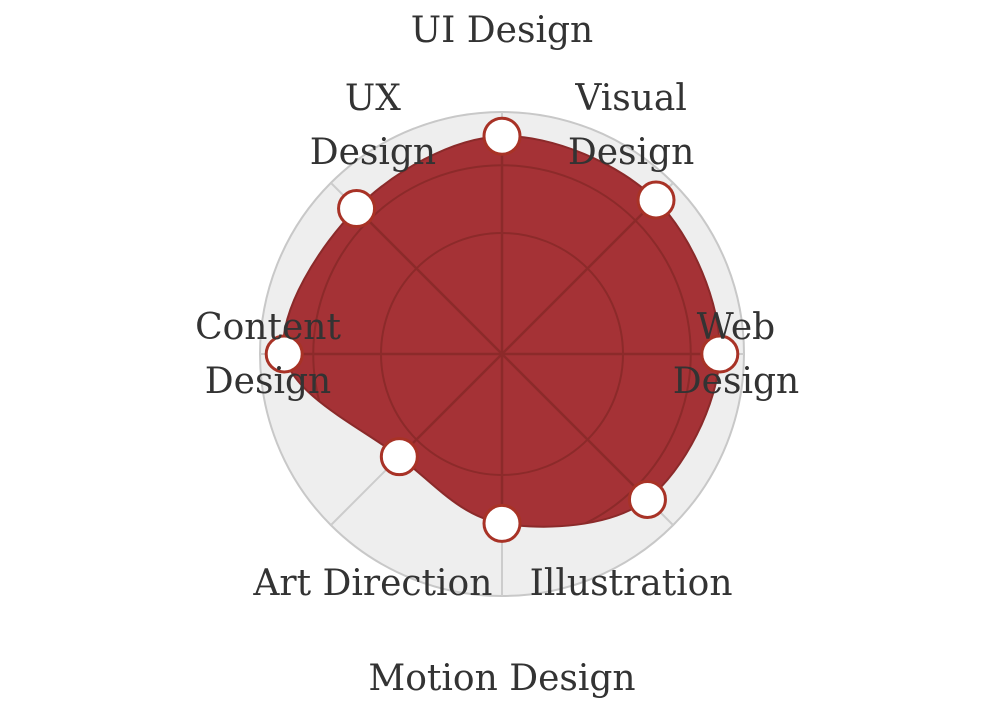 This screenshot has width=1002, height=709. What do you see at coordinates (630, 98) in the screenshot?
I see `axis-label-line: Visual` at bounding box center [630, 98].